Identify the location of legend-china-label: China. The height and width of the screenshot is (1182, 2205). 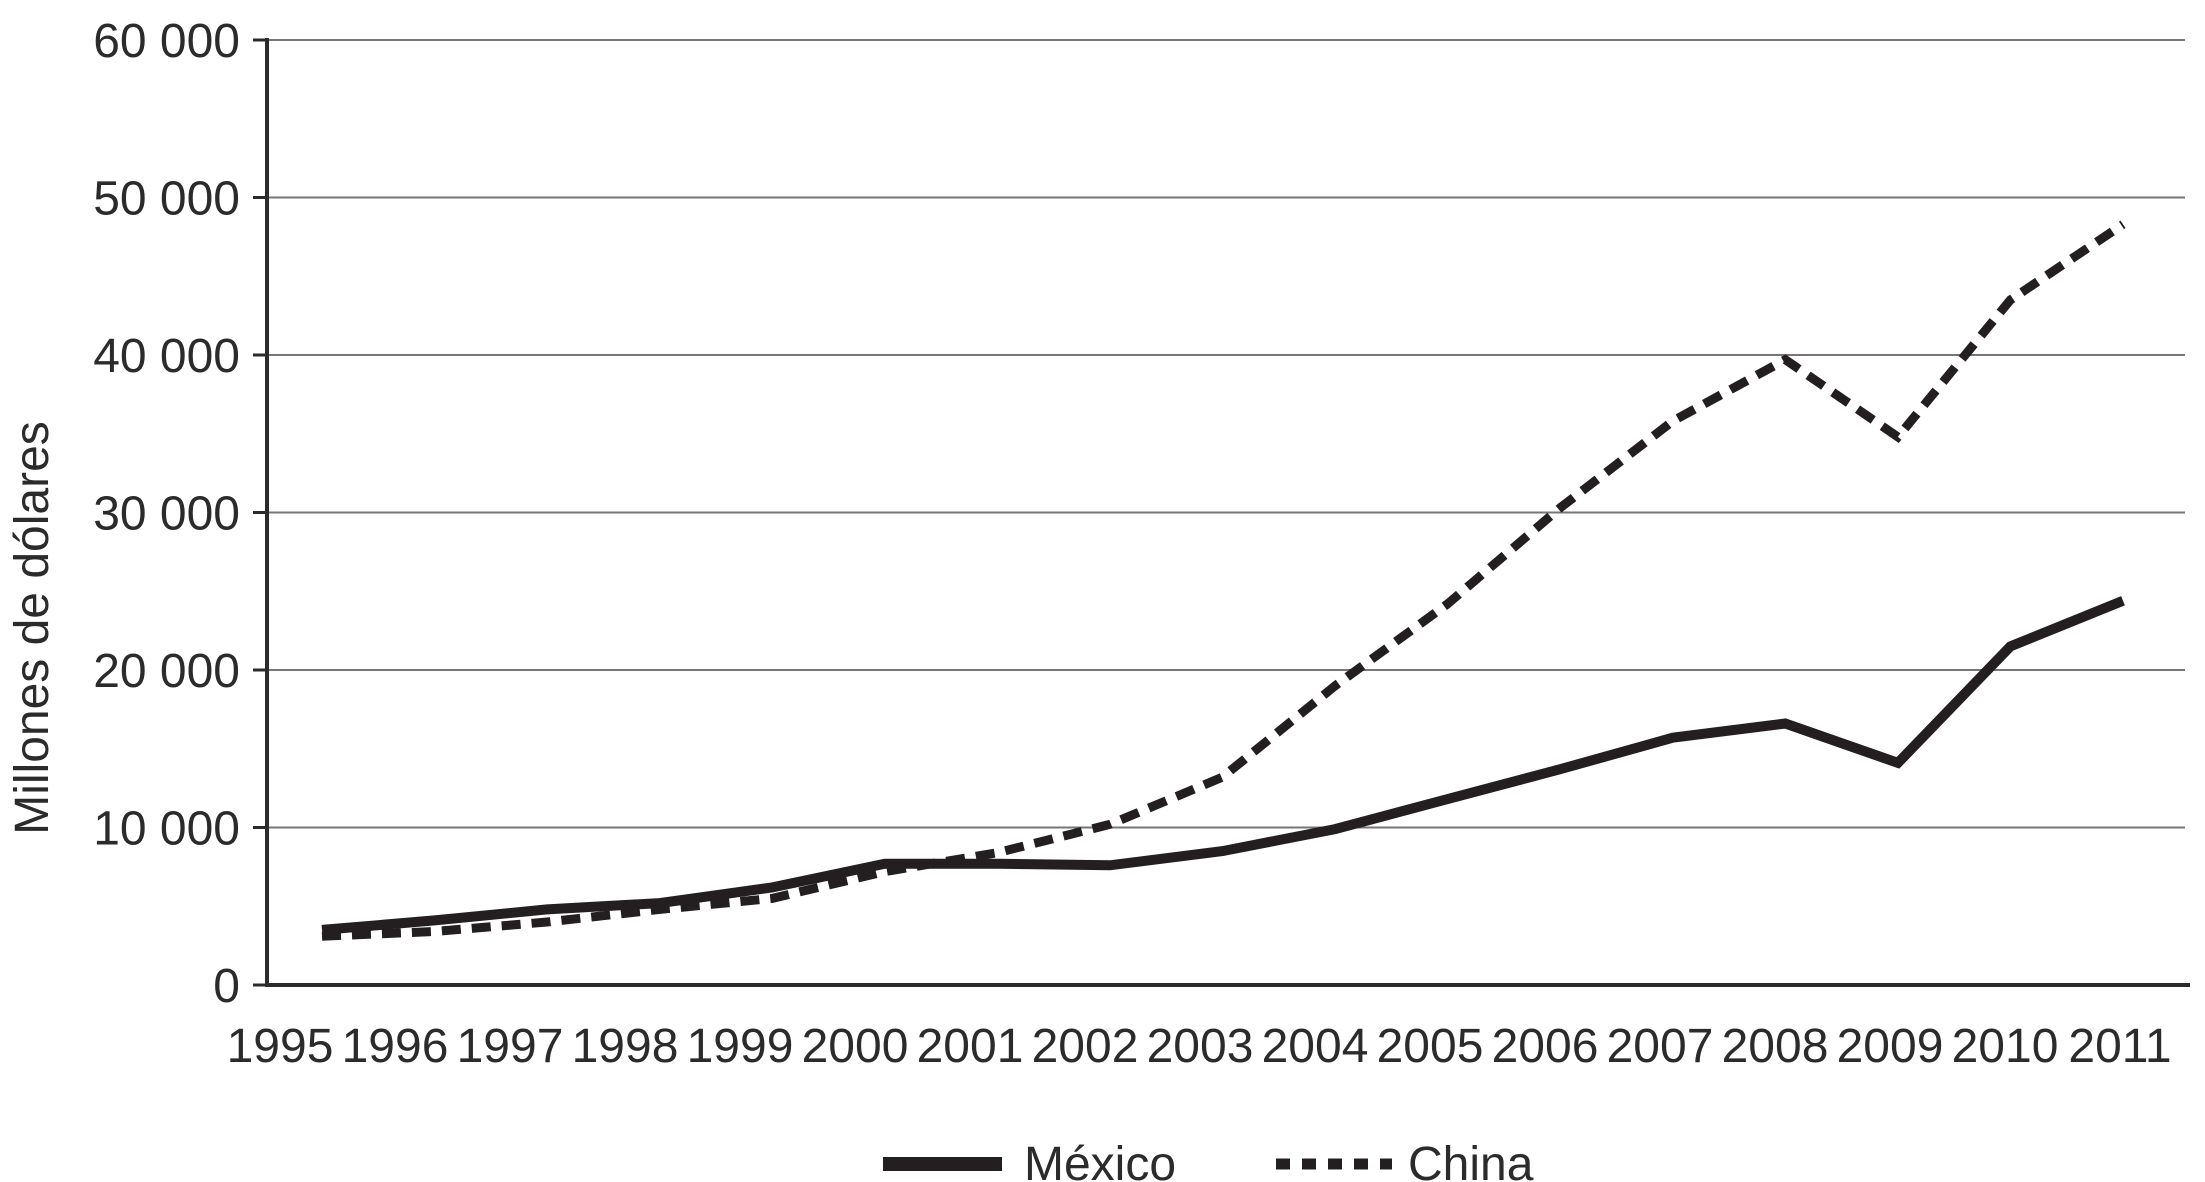
(1471, 1160).